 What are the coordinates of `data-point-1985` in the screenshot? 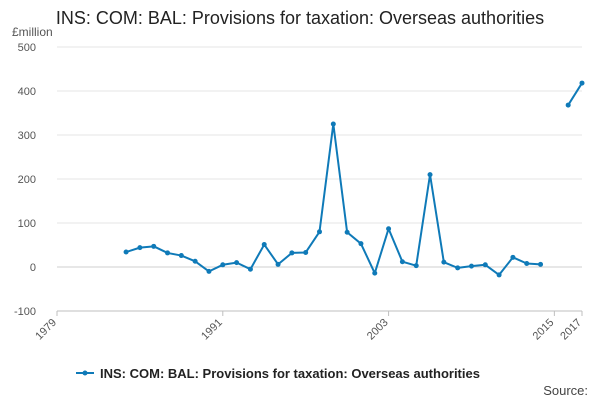 It's located at (140, 248).